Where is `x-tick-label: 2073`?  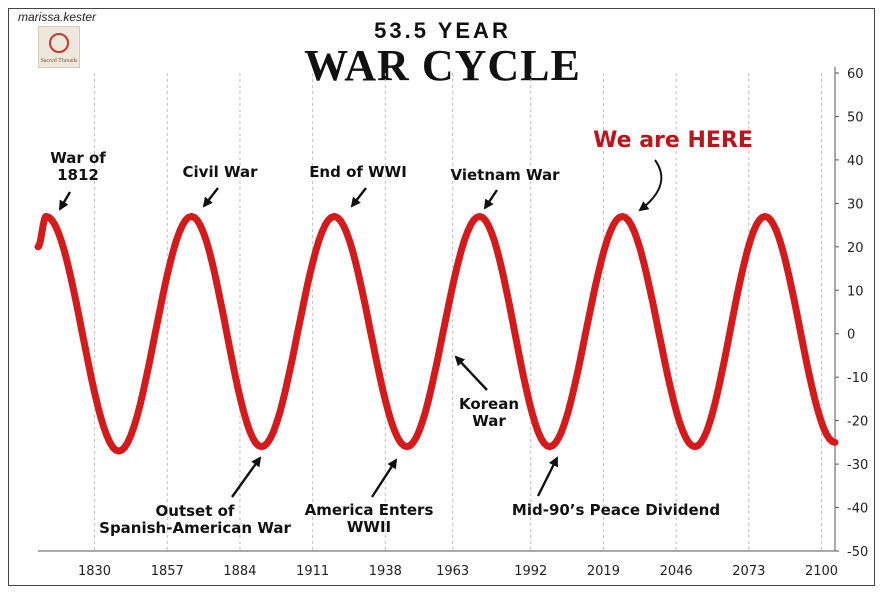 x-tick-label: 2073 is located at coordinates (748, 571).